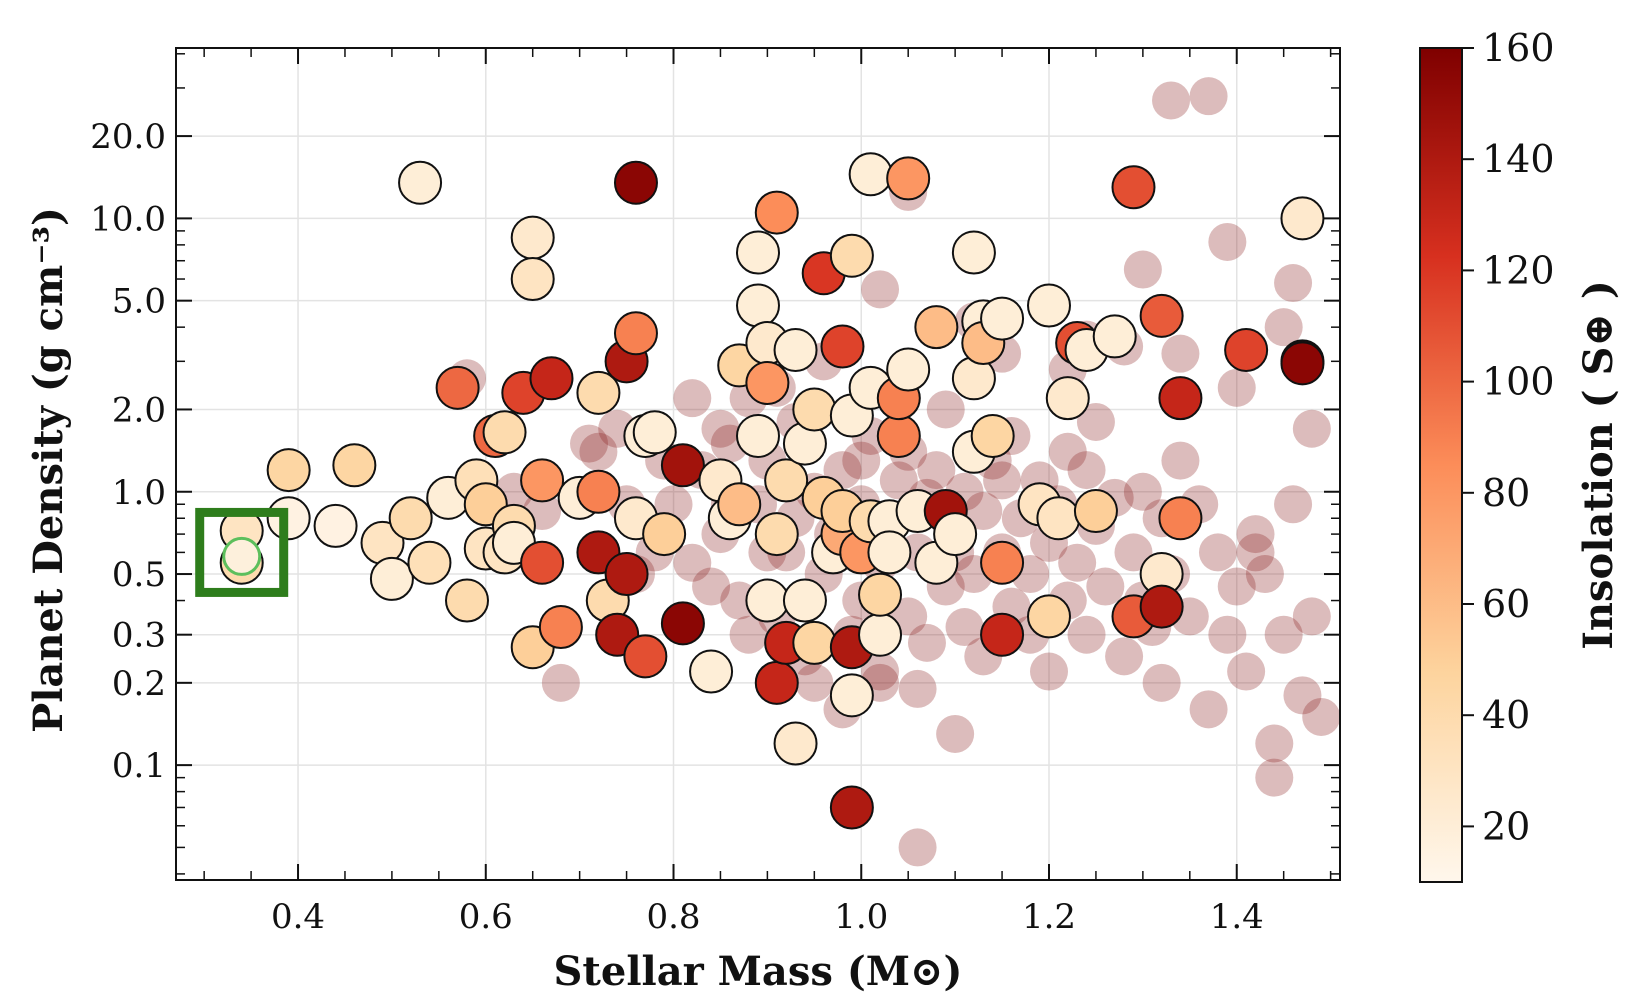 Image resolution: width=1632 pixels, height=1000 pixels. Describe the element at coordinates (128, 219) in the screenshot. I see `y-tick-label: 10.0` at that location.